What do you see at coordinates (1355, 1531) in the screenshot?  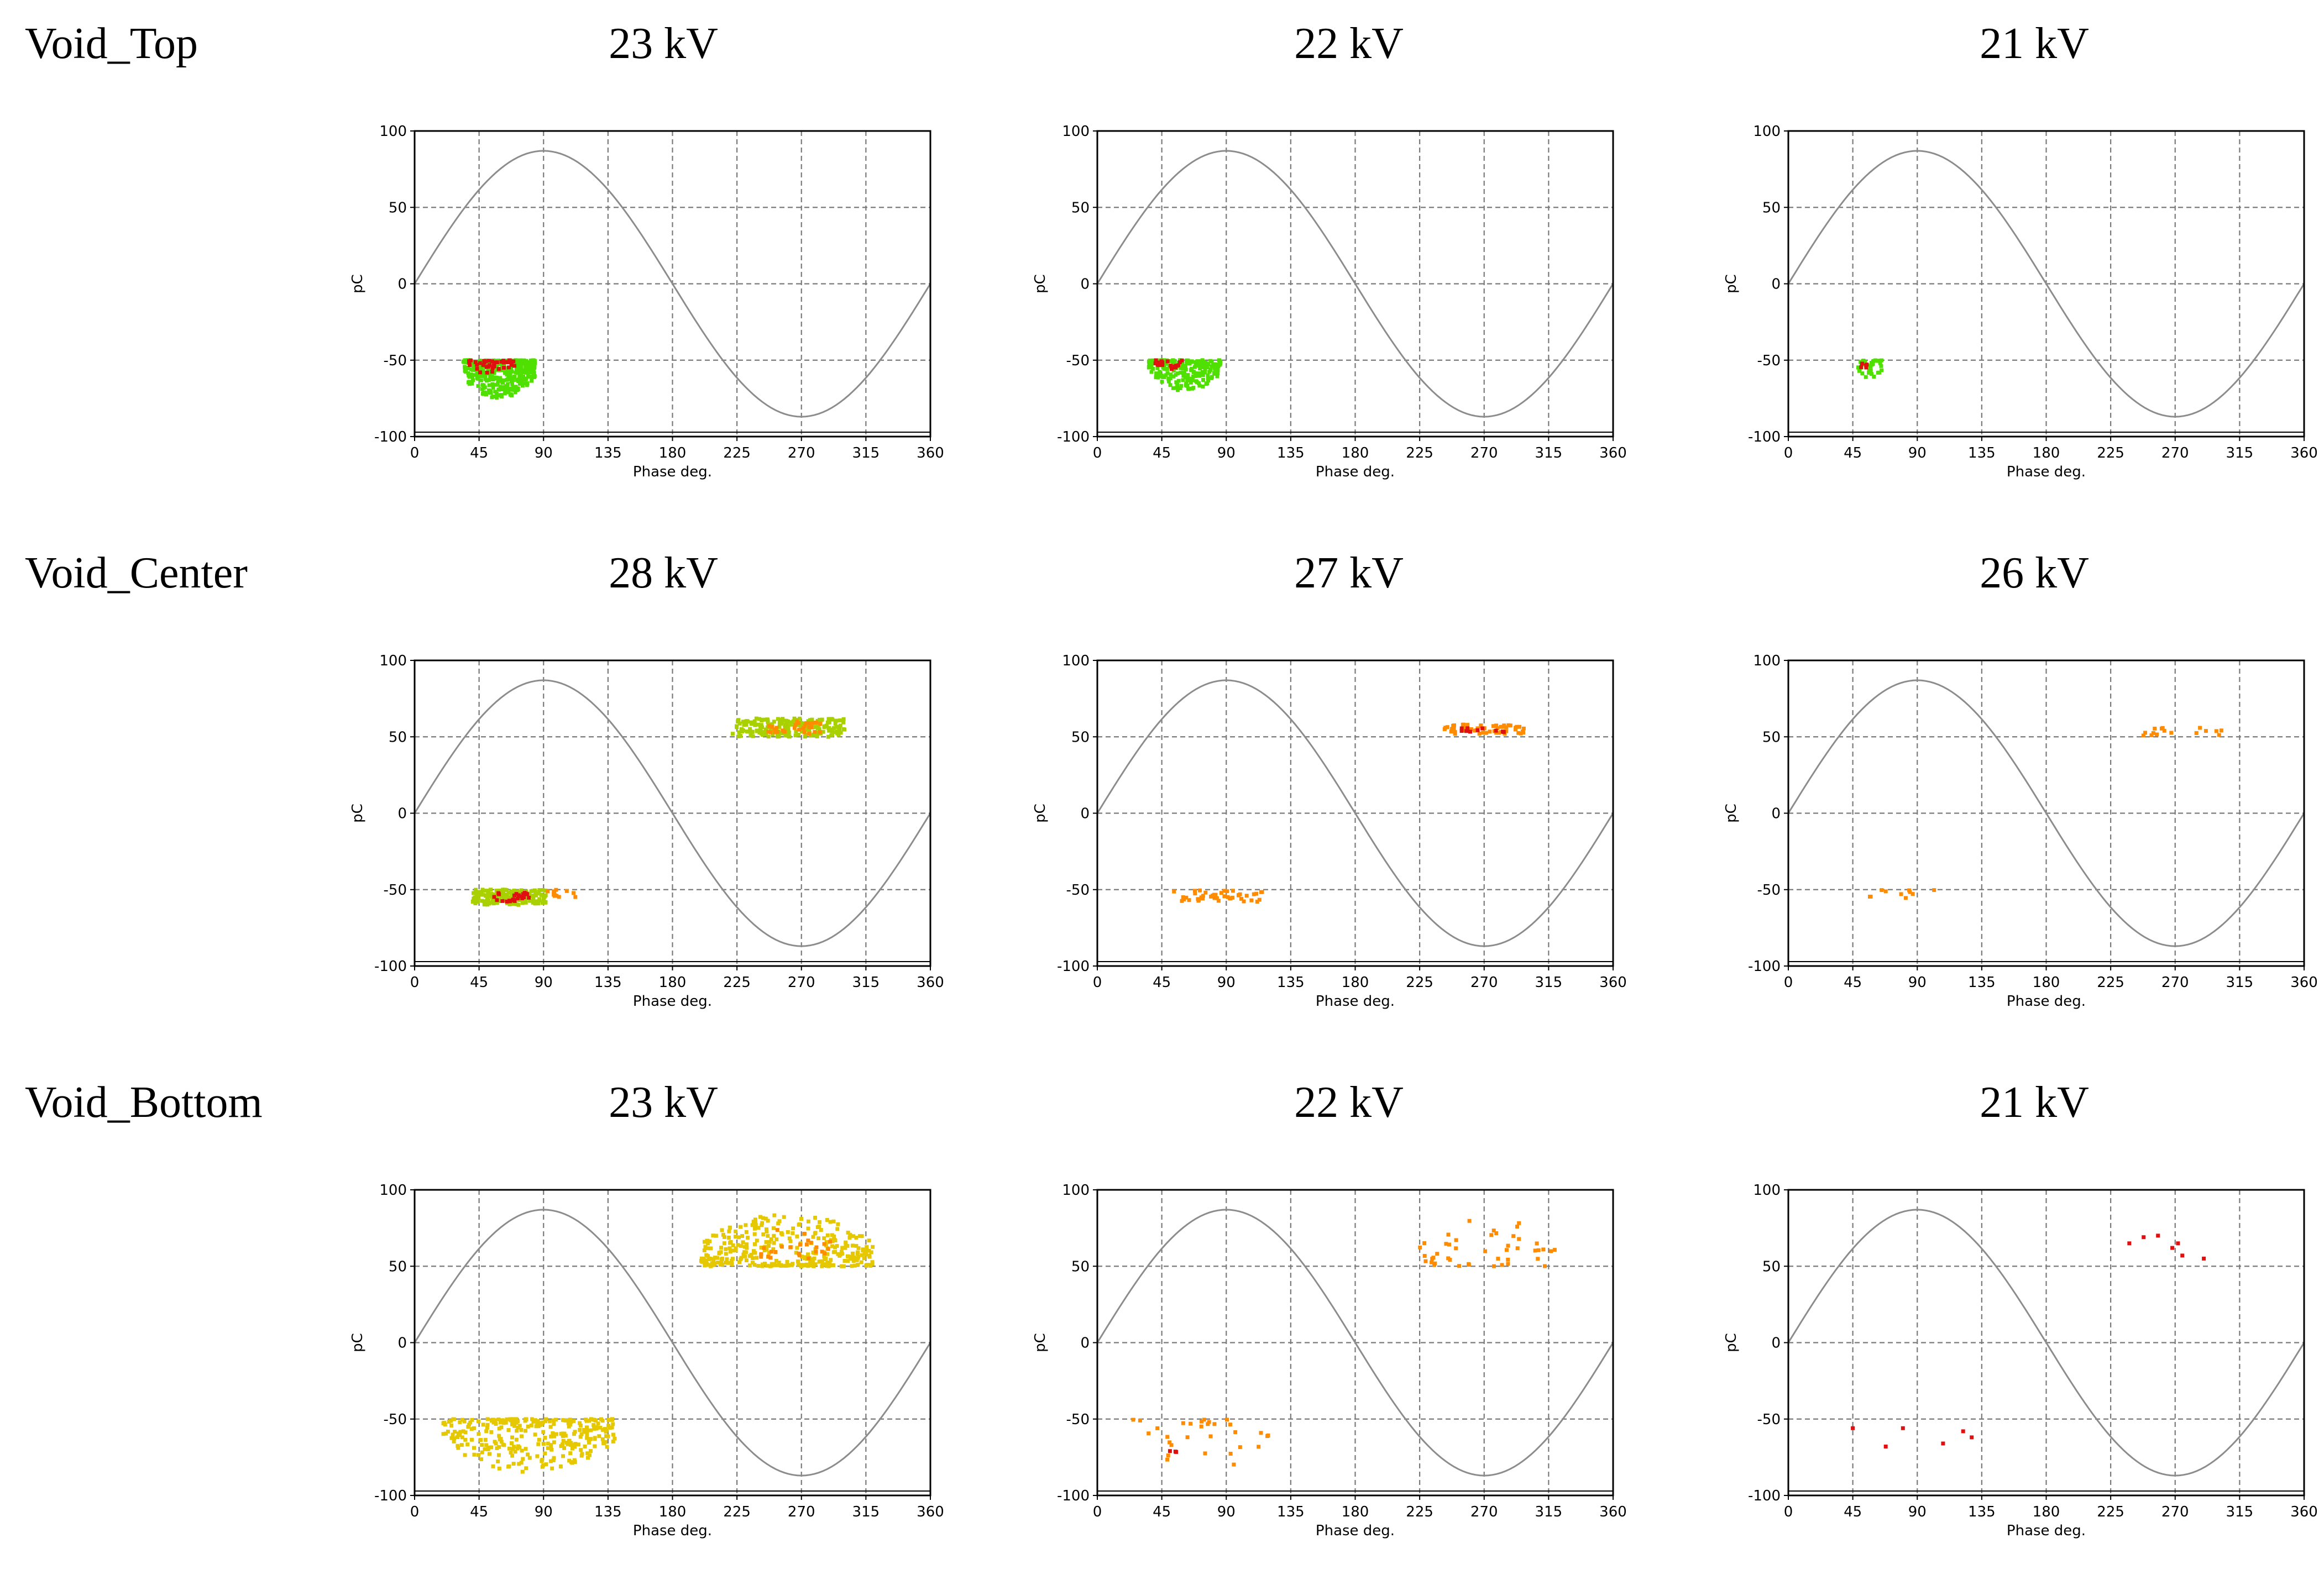 I see `x-axis-label: Phase deg.` at bounding box center [1355, 1531].